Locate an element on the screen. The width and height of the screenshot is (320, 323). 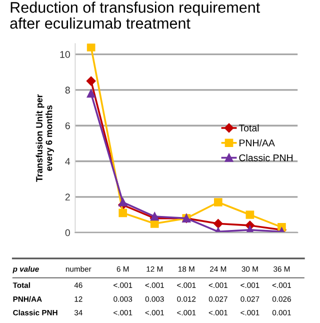
y-tick-label: 4 is located at coordinates (67, 161).